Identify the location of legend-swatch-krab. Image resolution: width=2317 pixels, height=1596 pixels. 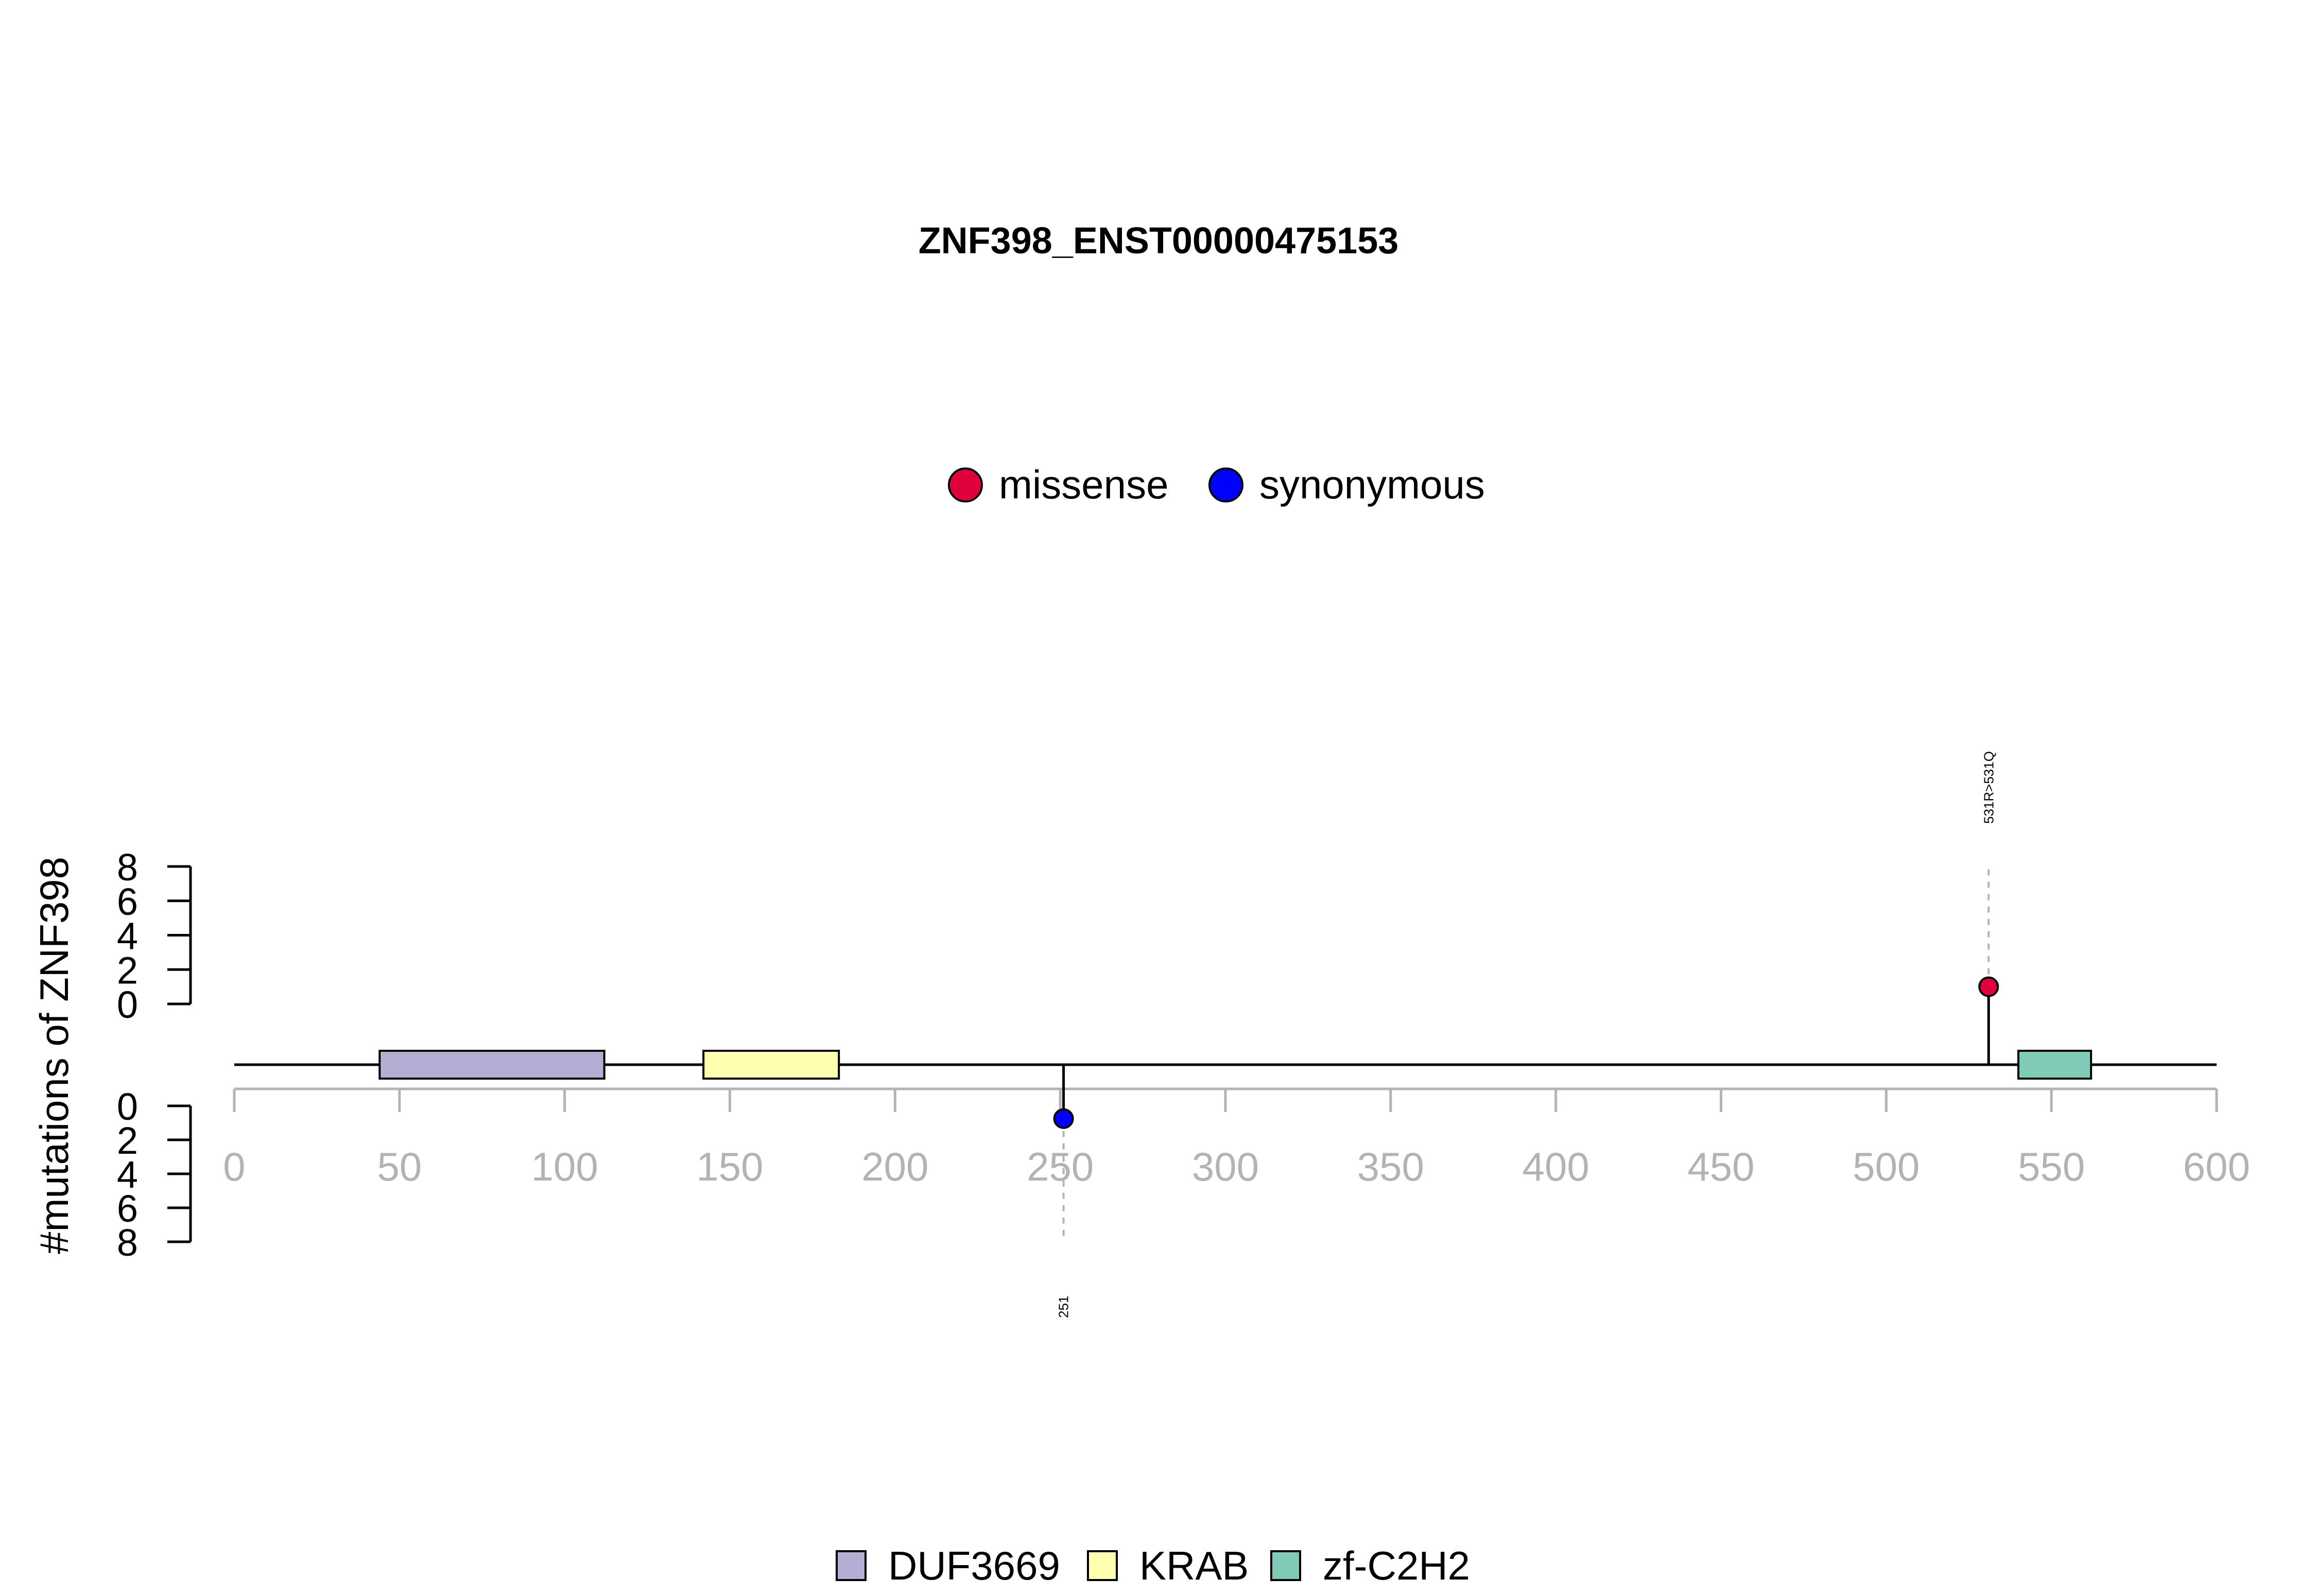
(1102, 1565).